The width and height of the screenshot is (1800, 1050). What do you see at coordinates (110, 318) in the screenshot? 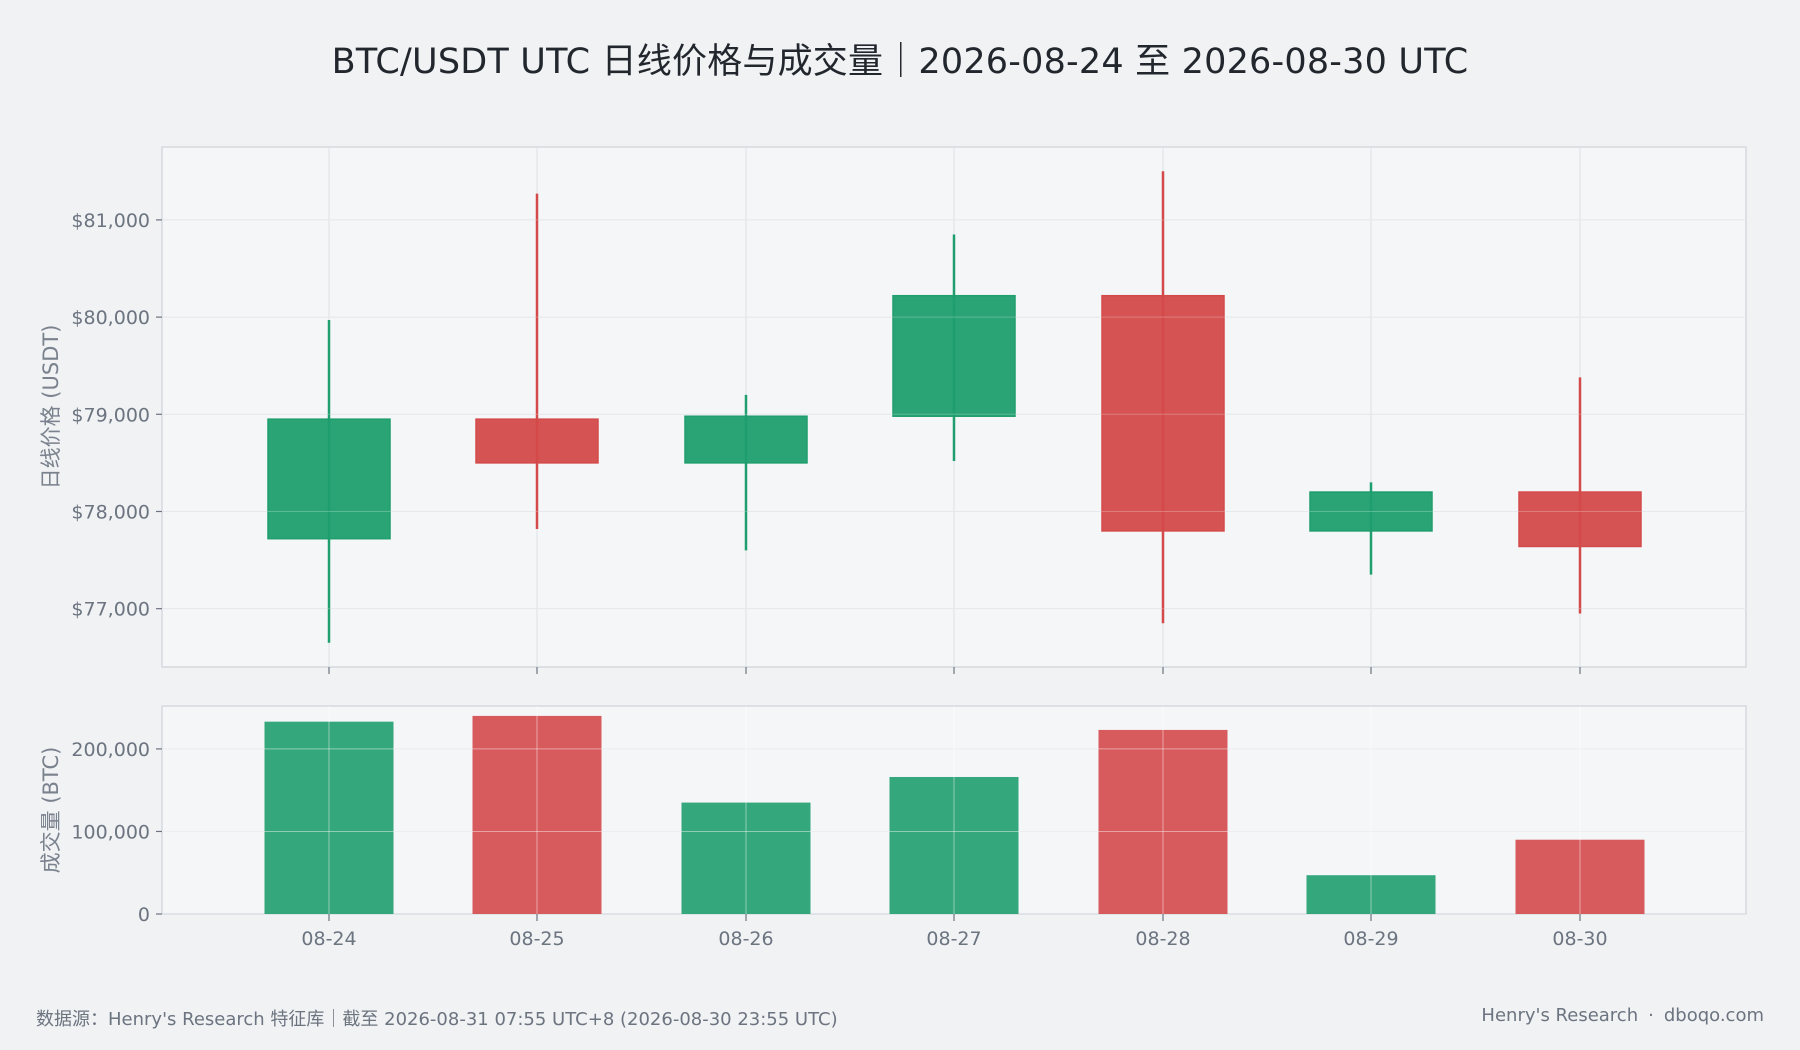
I see `price-tick-label: $80,000` at bounding box center [110, 318].